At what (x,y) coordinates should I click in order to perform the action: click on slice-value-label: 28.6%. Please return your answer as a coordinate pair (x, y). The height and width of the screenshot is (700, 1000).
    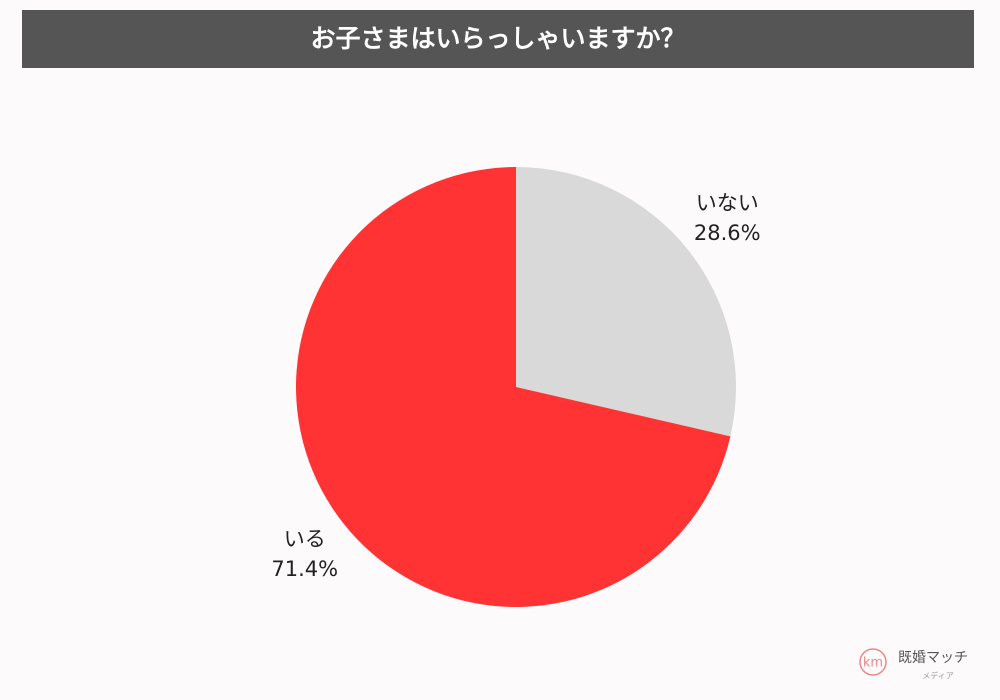
    Looking at the image, I should click on (727, 233).